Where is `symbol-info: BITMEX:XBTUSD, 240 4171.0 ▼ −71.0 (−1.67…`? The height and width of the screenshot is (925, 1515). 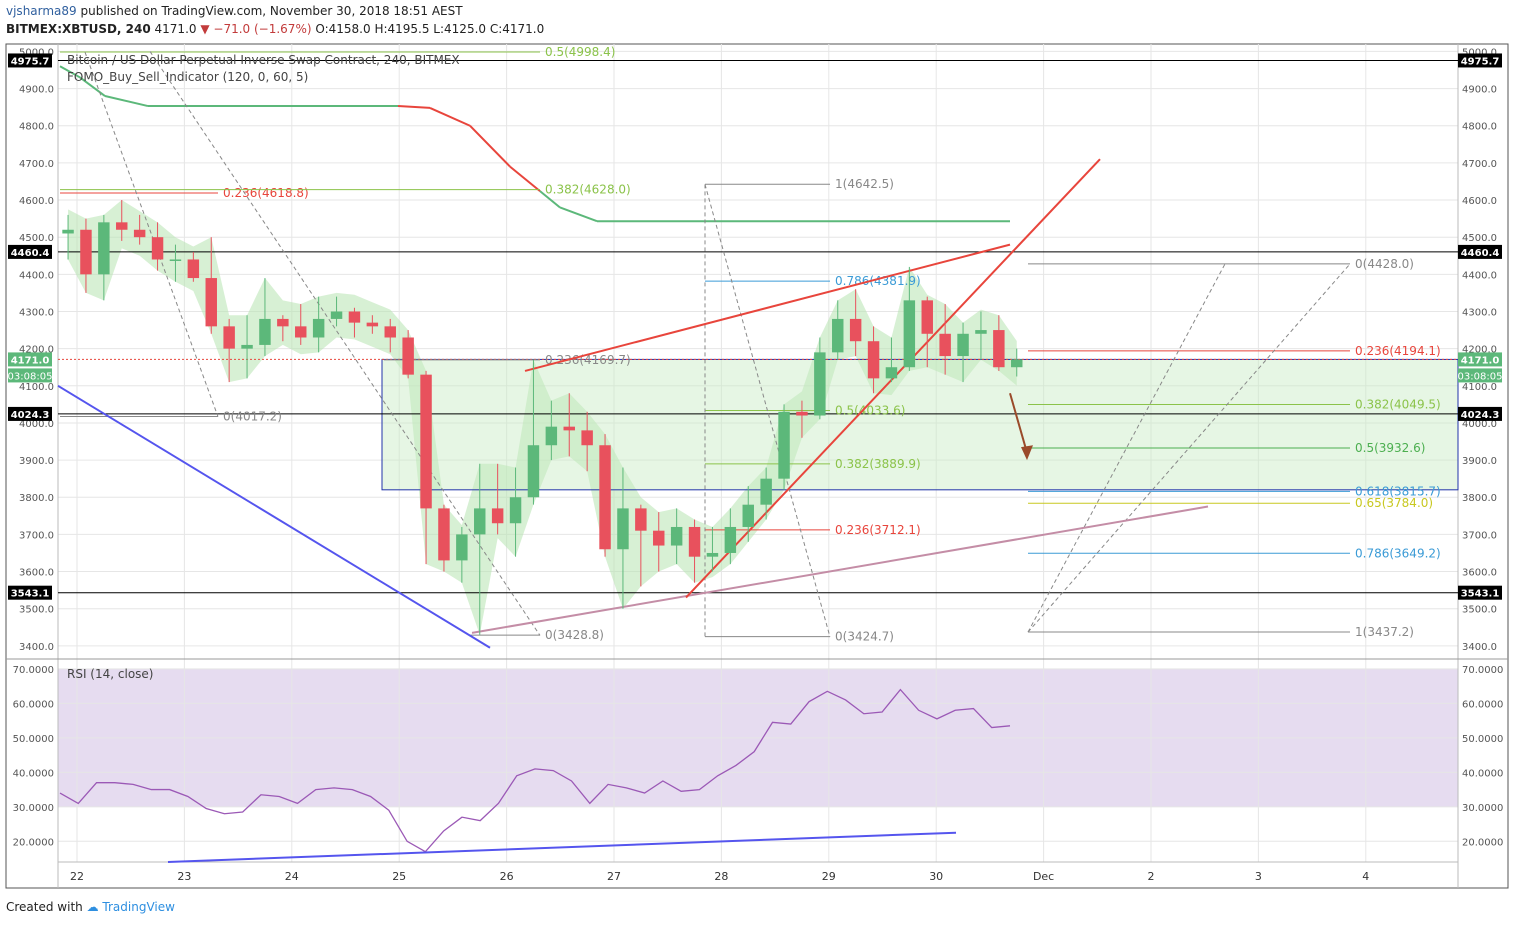 symbol-info: BITMEX:XBTUSD, 240 4171.0 ▼ −71.0 (−1.67… is located at coordinates (275, 29).